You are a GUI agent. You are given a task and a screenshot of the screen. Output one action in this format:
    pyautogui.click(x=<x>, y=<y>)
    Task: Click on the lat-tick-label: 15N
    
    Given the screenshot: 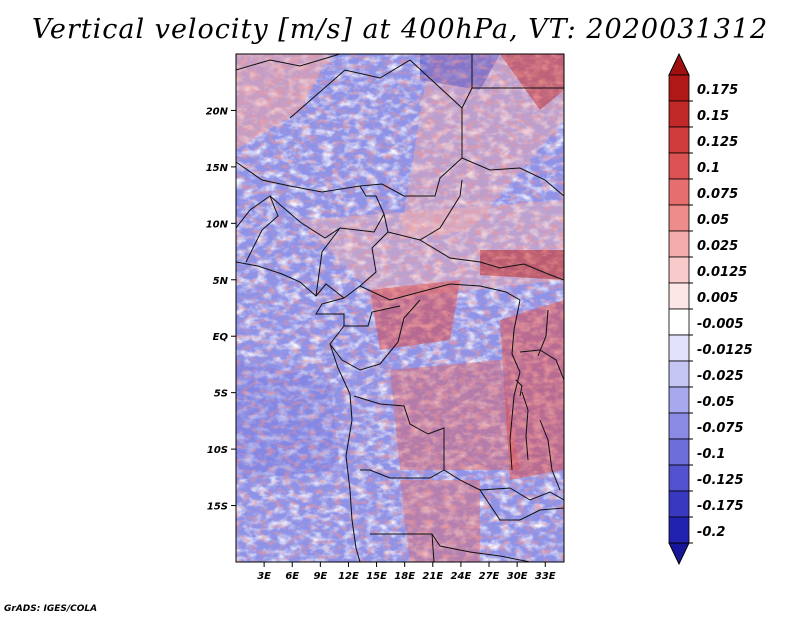 What is the action you would take?
    pyautogui.click(x=217, y=168)
    